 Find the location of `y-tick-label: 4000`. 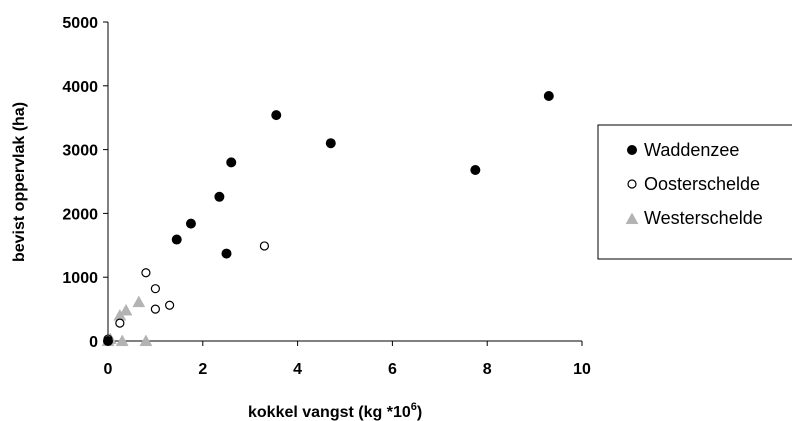

y-tick-label: 4000 is located at coordinates (80, 87).